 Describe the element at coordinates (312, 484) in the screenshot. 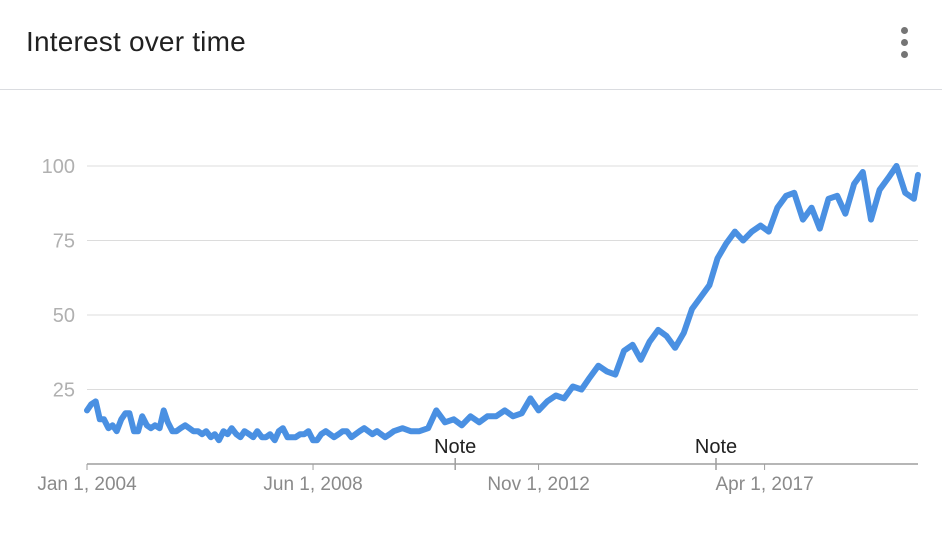

I see `x-tick-label: Jun 1, 2008` at that location.